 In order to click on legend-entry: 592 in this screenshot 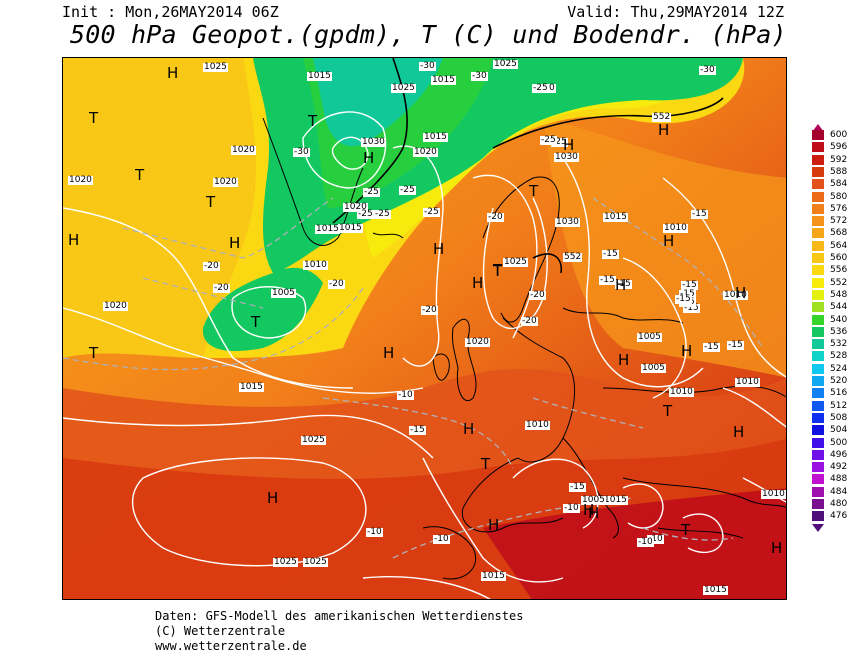, I will do `click(831, 159)`.